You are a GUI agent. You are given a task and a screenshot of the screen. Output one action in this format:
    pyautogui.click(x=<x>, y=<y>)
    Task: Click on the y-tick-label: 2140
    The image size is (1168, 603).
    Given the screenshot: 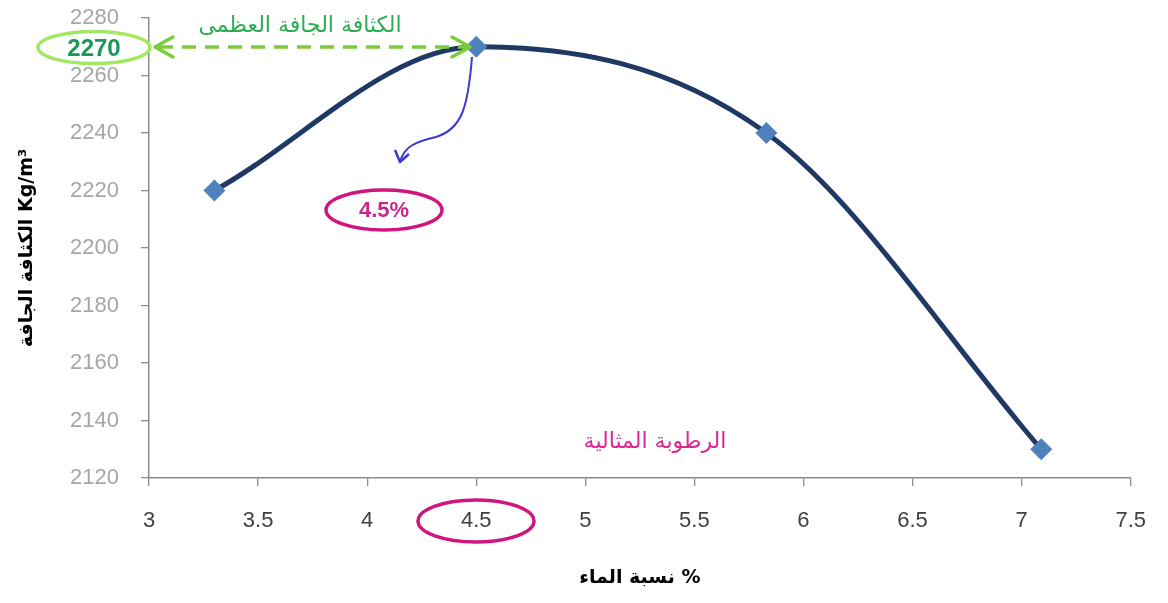 What is the action you would take?
    pyautogui.click(x=94, y=419)
    